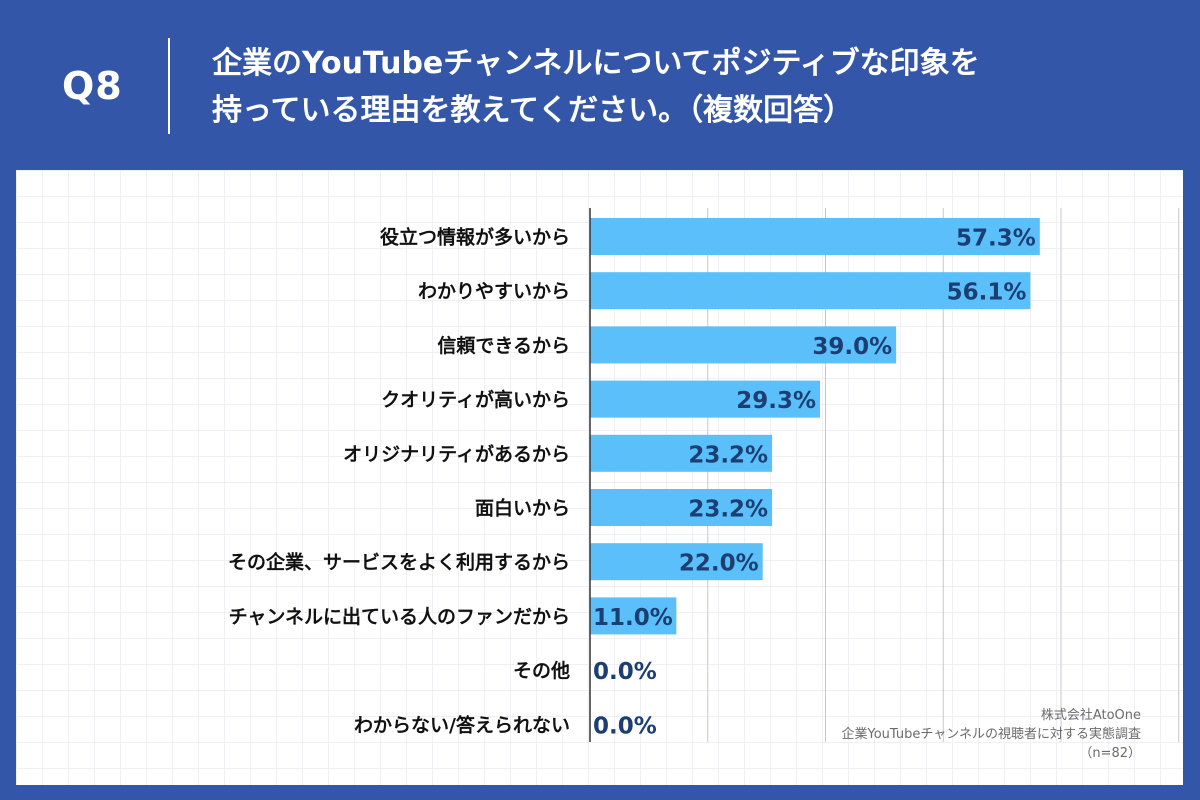  Describe the element at coordinates (503, 345) in the screenshot. I see `category-label: 信頼できるから` at that location.